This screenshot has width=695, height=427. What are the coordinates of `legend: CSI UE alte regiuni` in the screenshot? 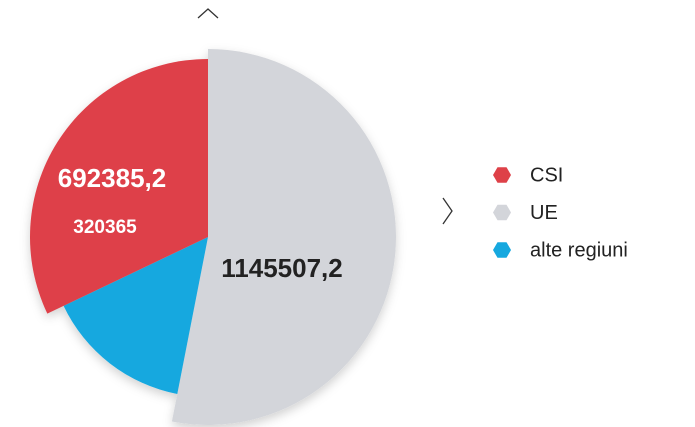 It's located at (560, 212).